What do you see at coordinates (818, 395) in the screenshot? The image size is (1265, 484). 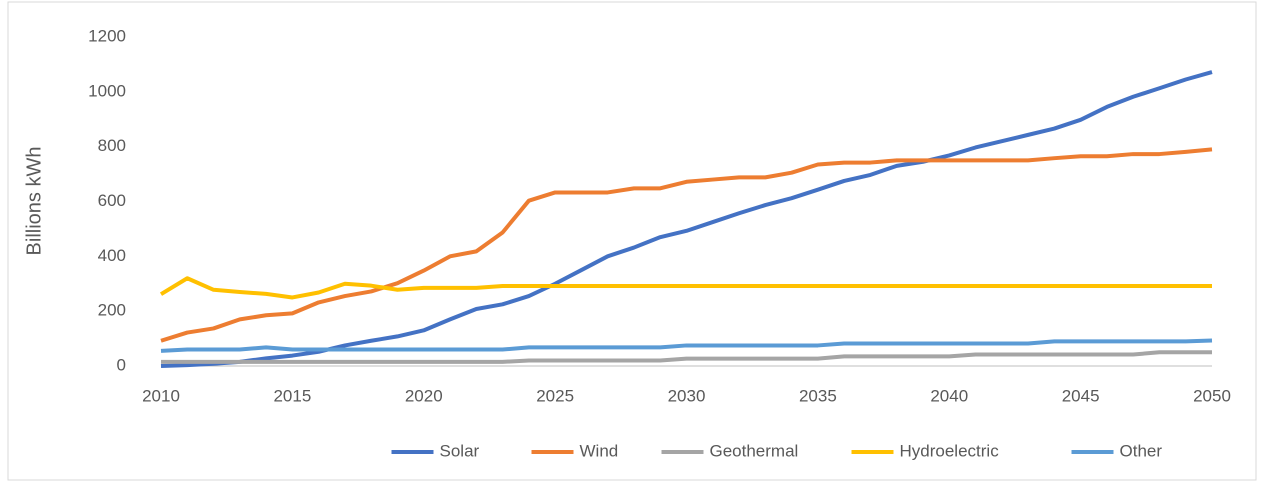 I see `x-tick-label: 2035` at bounding box center [818, 395].